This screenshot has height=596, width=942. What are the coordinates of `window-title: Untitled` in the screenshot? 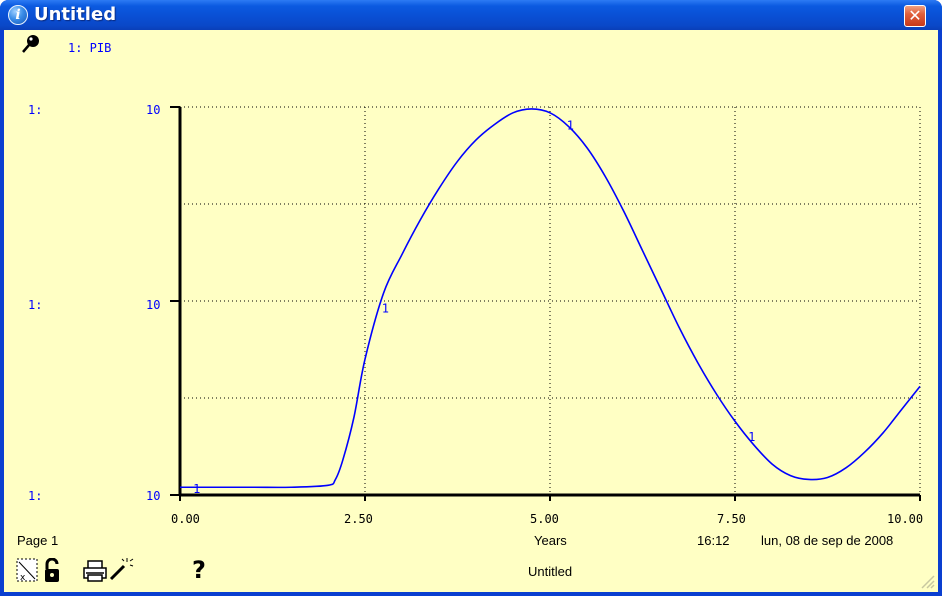 It's located at (75, 14).